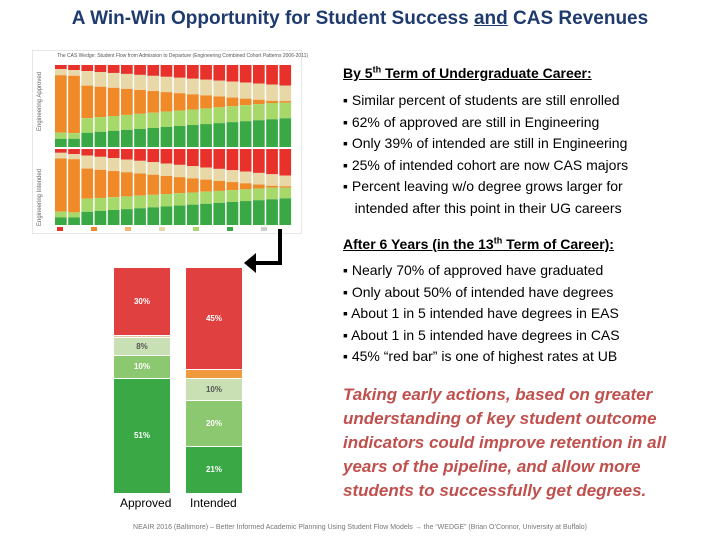 The image size is (720, 540). Describe the element at coordinates (214, 390) in the screenshot. I see `intended-segment: 10%` at that location.